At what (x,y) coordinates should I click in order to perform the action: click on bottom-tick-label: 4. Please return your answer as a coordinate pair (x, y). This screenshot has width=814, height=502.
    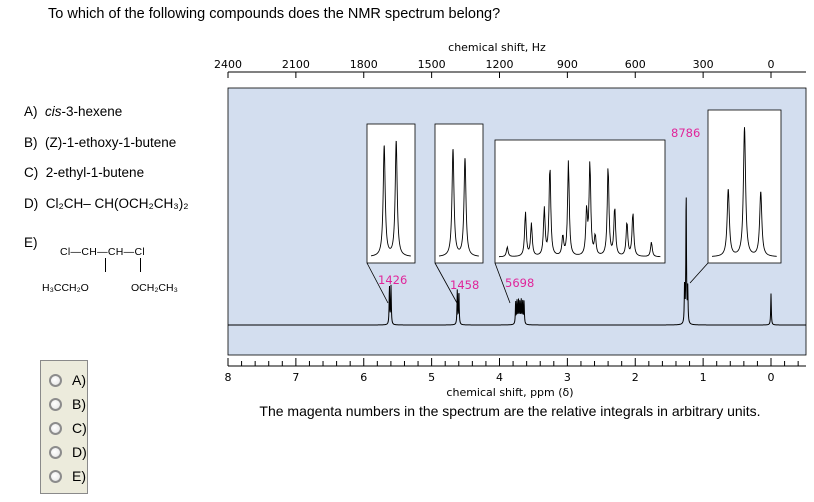
    Looking at the image, I should click on (499, 377).